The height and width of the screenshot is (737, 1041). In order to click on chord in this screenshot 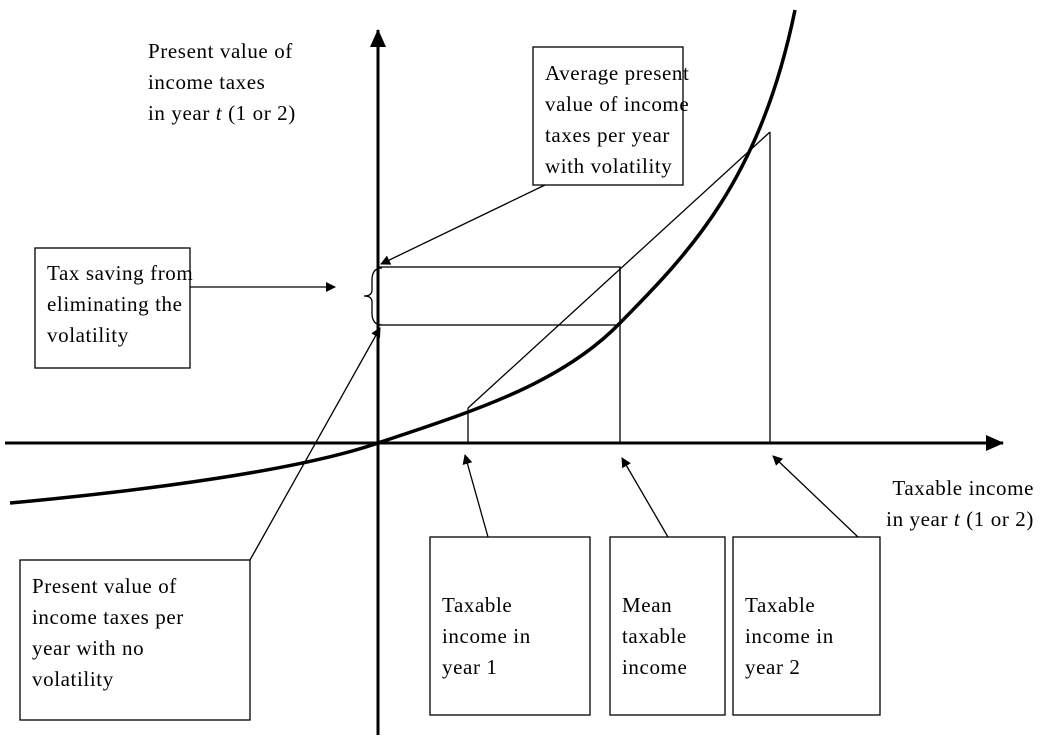, I will do `click(619, 270)`.